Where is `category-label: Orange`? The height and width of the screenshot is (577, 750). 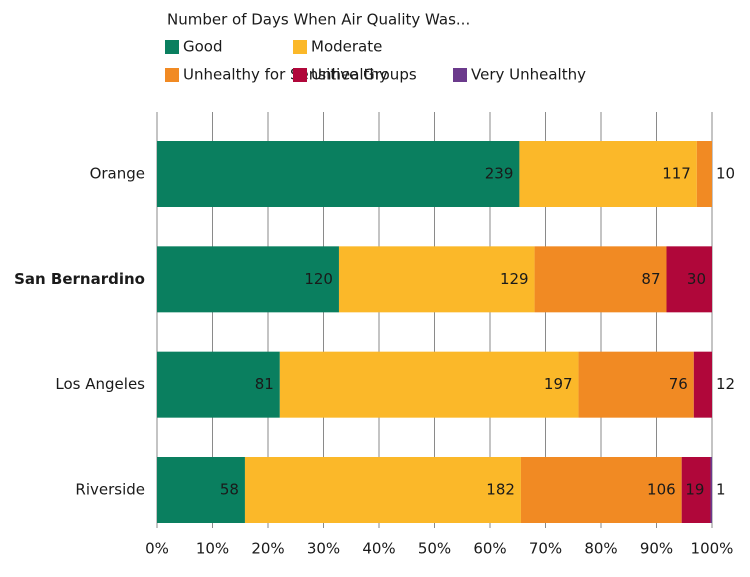
category-label: Orange is located at coordinates (117, 174).